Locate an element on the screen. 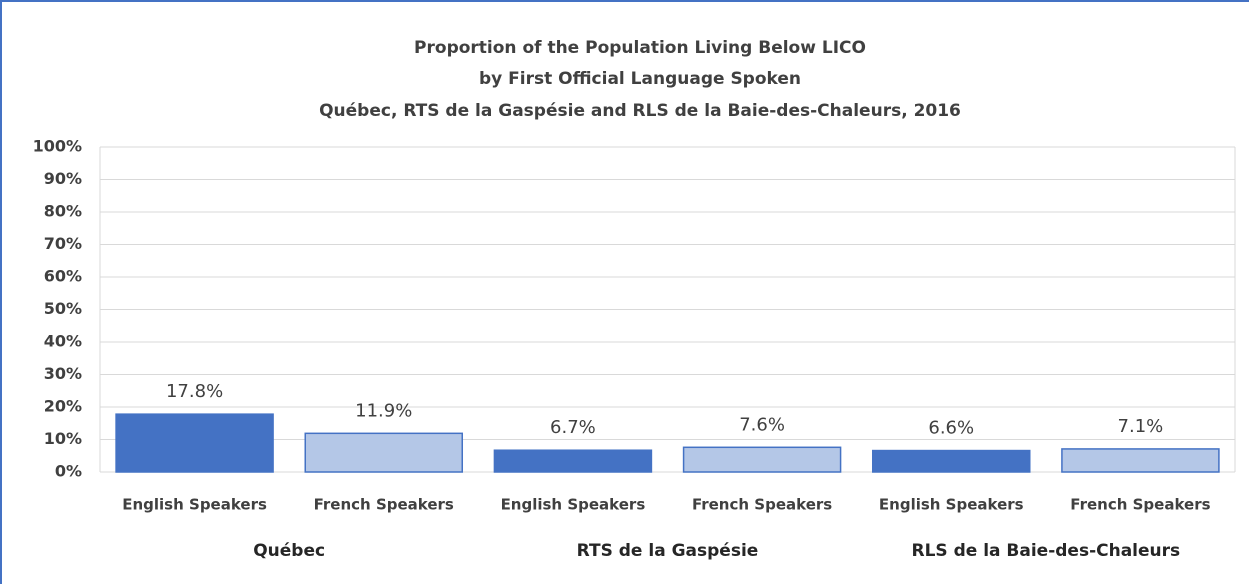 Image resolution: width=1249 pixels, height=584 pixels. y-tick-label: 90% is located at coordinates (63, 178).